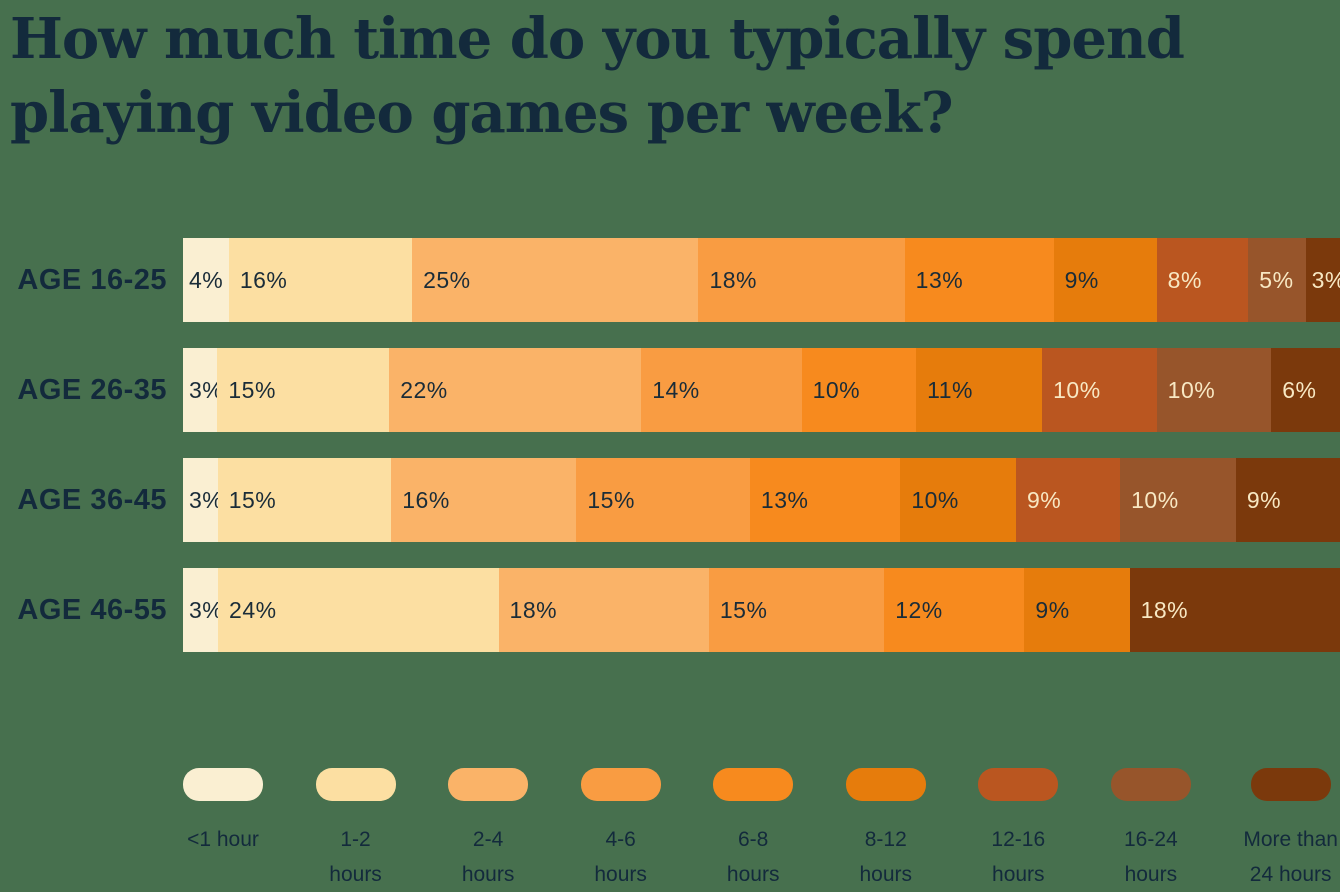 Image resolution: width=1340 pixels, height=892 pixels. What do you see at coordinates (1290, 784) in the screenshot?
I see `legend-swatch-more-than-24-hours` at bounding box center [1290, 784].